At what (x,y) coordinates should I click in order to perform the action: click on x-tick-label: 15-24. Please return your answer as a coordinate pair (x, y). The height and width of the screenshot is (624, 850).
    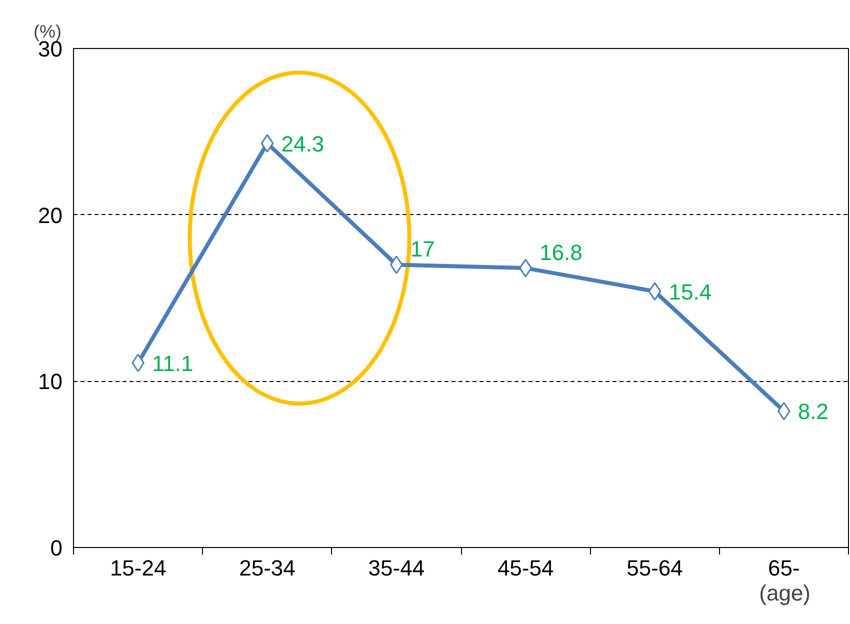
    Looking at the image, I should click on (138, 568).